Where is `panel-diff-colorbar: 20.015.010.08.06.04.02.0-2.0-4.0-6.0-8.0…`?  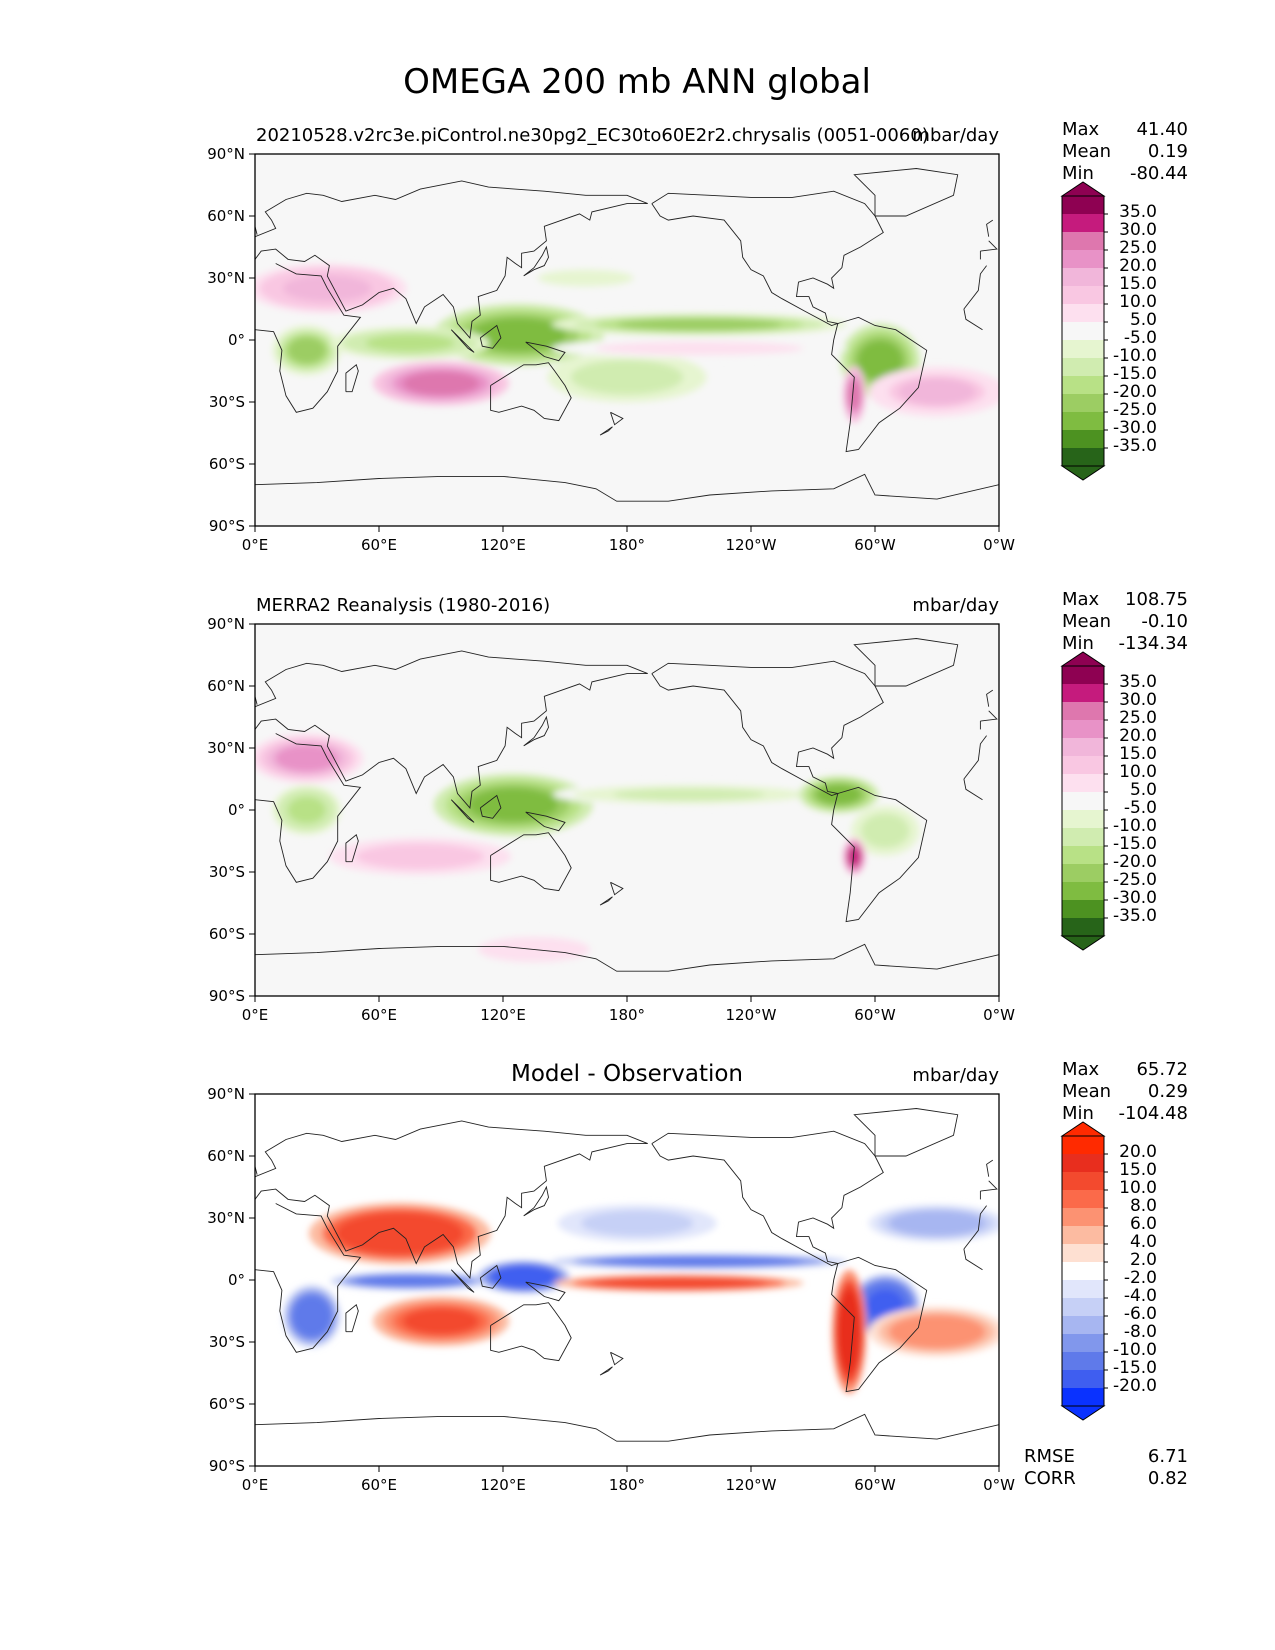
panel-diff-colorbar: 20.015.010.08.06.04.02.0-2.0-4.0-6.0-8.0… is located at coordinates (1108, 1271).